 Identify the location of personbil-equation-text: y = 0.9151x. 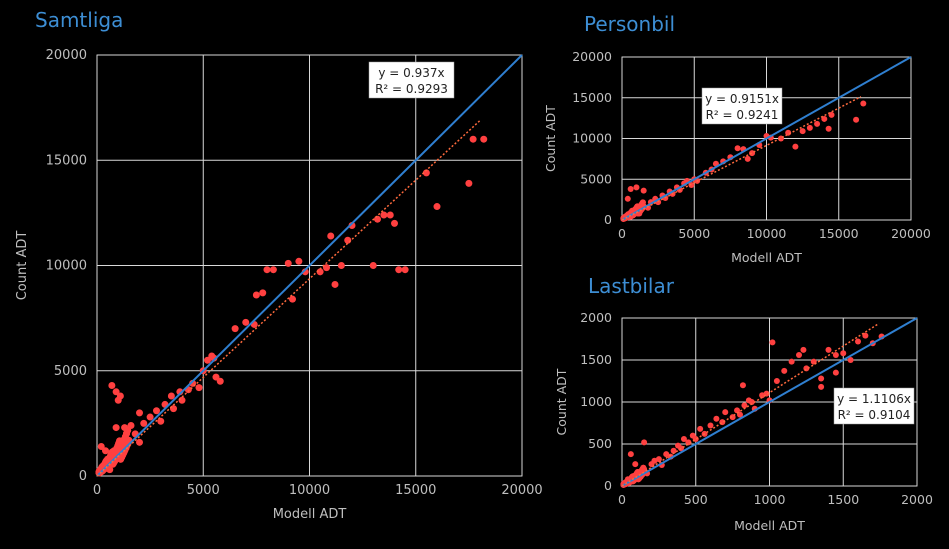
(742, 99).